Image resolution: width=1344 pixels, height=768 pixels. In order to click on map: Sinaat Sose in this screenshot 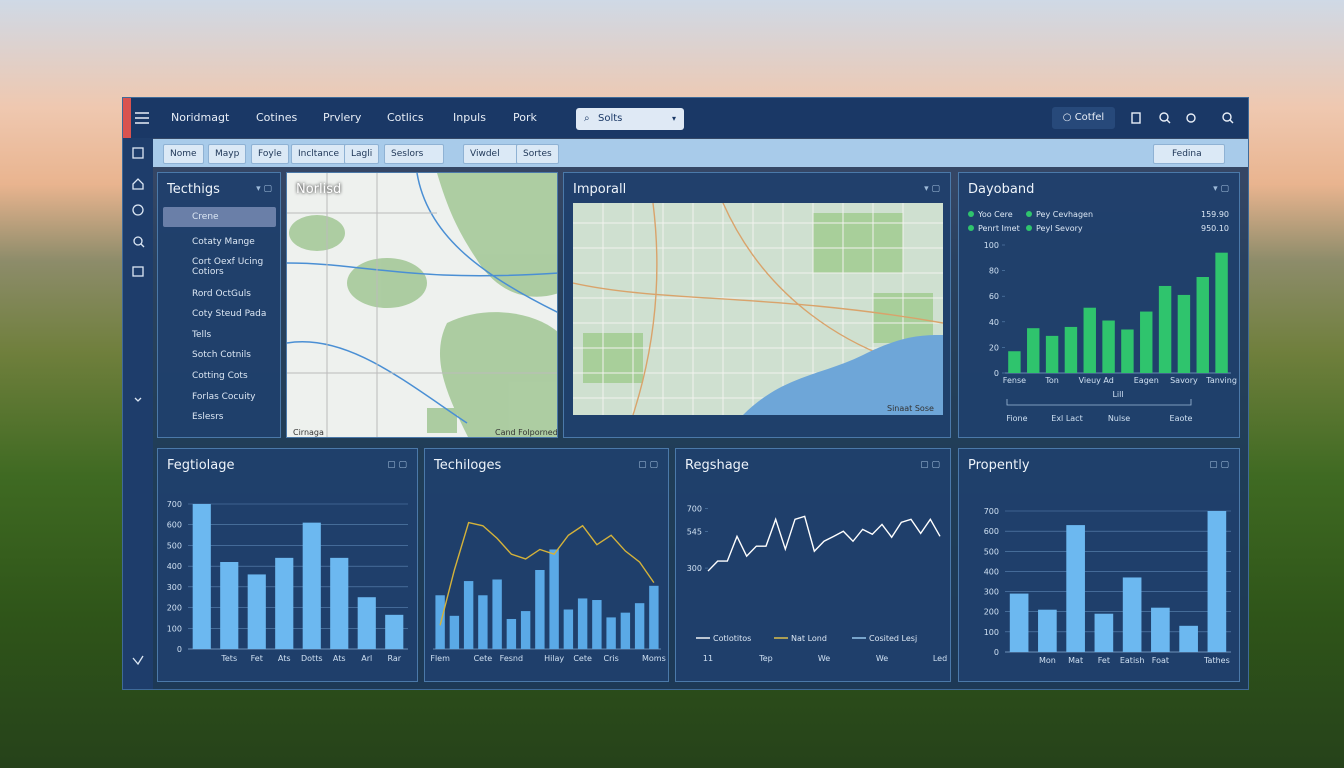, I will do `click(758, 309)`.